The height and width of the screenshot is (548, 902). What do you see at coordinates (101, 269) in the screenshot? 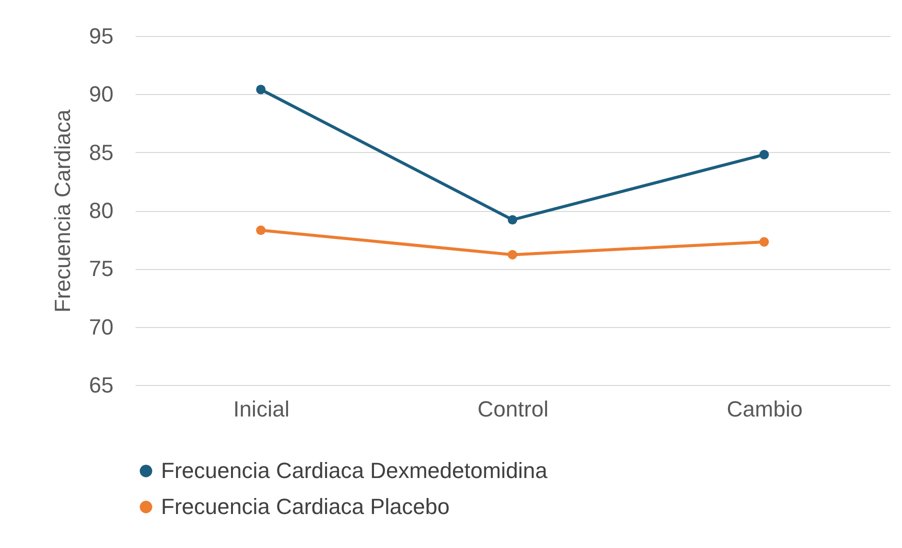
I see `y-tick-label: 75` at bounding box center [101, 269].